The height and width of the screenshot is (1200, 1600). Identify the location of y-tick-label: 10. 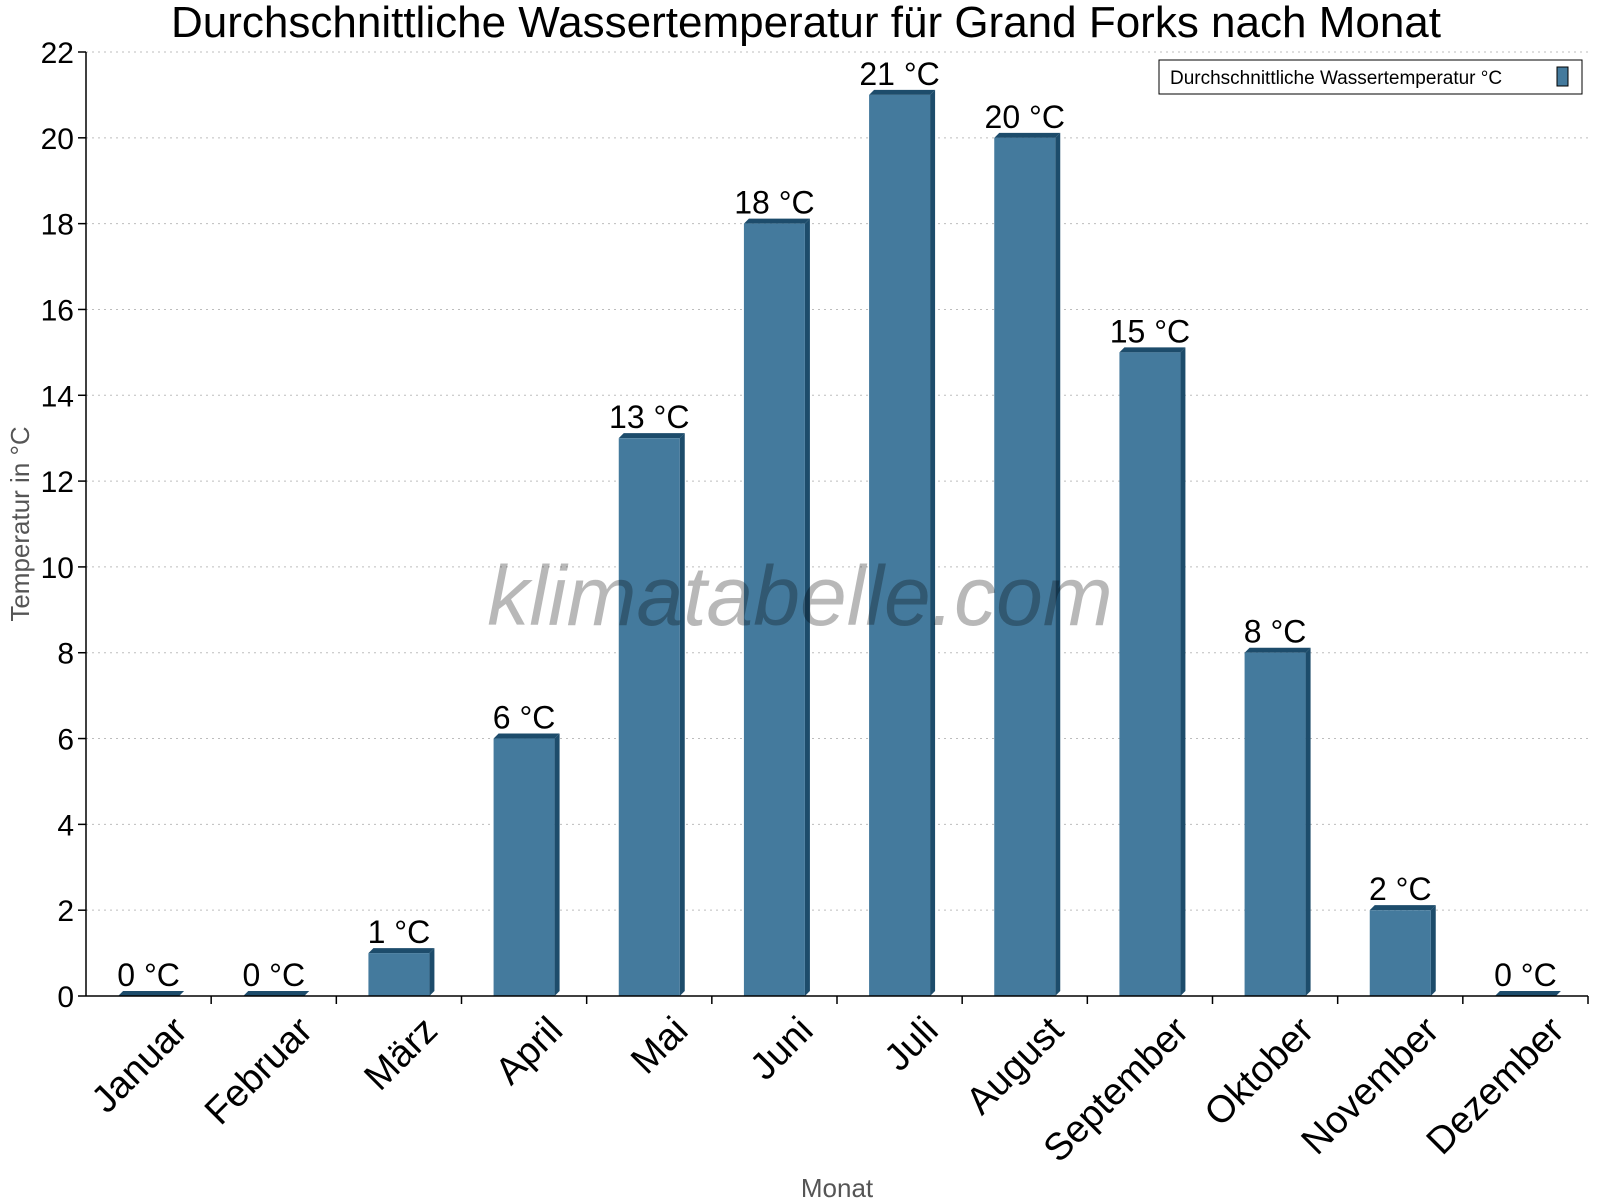
(57, 568).